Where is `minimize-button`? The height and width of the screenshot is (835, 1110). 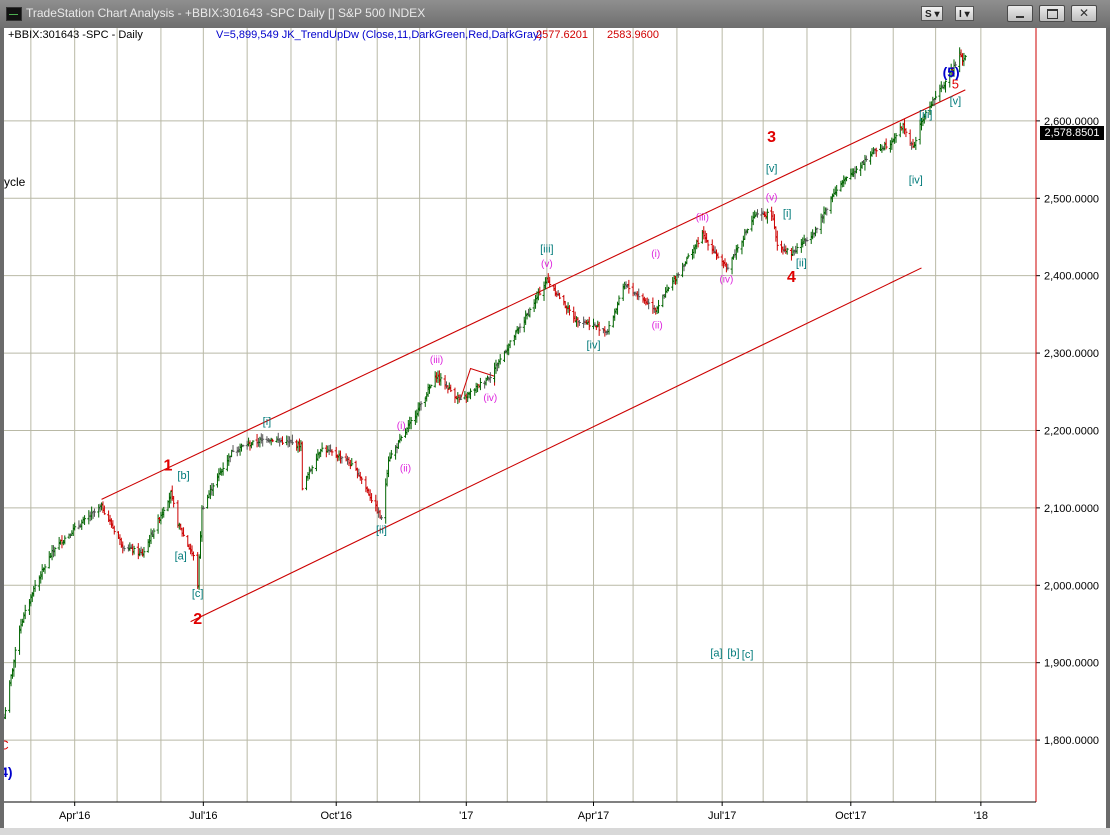
minimize-button is located at coordinates (1020, 13).